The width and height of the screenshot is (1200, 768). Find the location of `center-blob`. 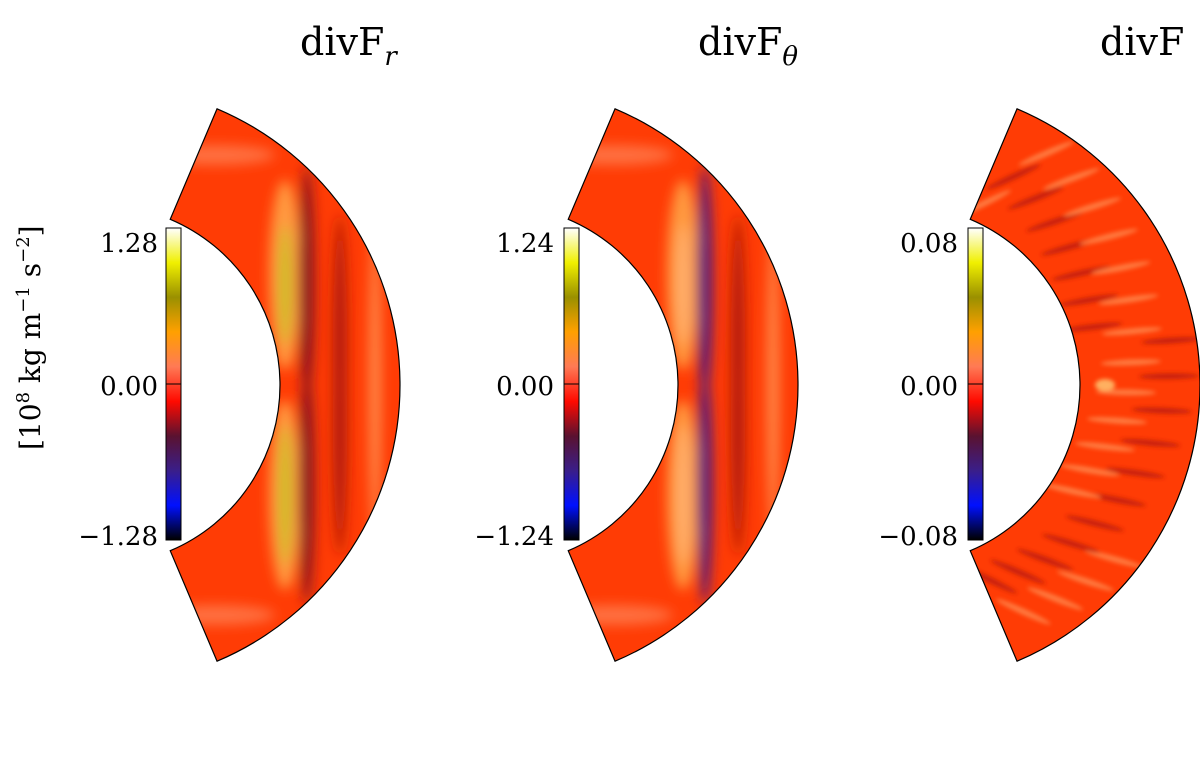

center-blob is located at coordinates (1105, 385).